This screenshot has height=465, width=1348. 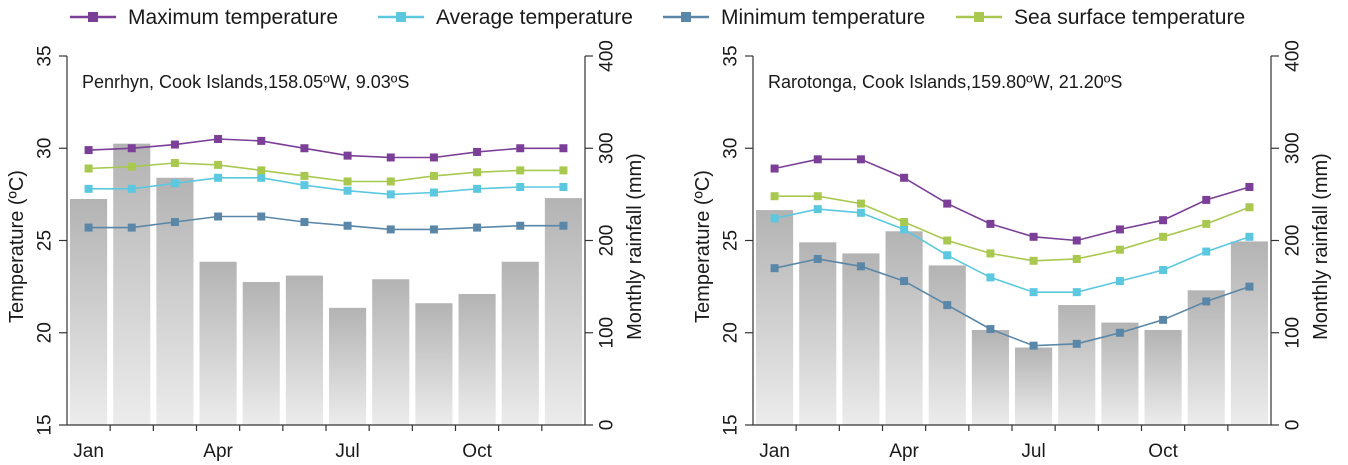 I want to click on legend-item: Average temperature, so click(x=505, y=17).